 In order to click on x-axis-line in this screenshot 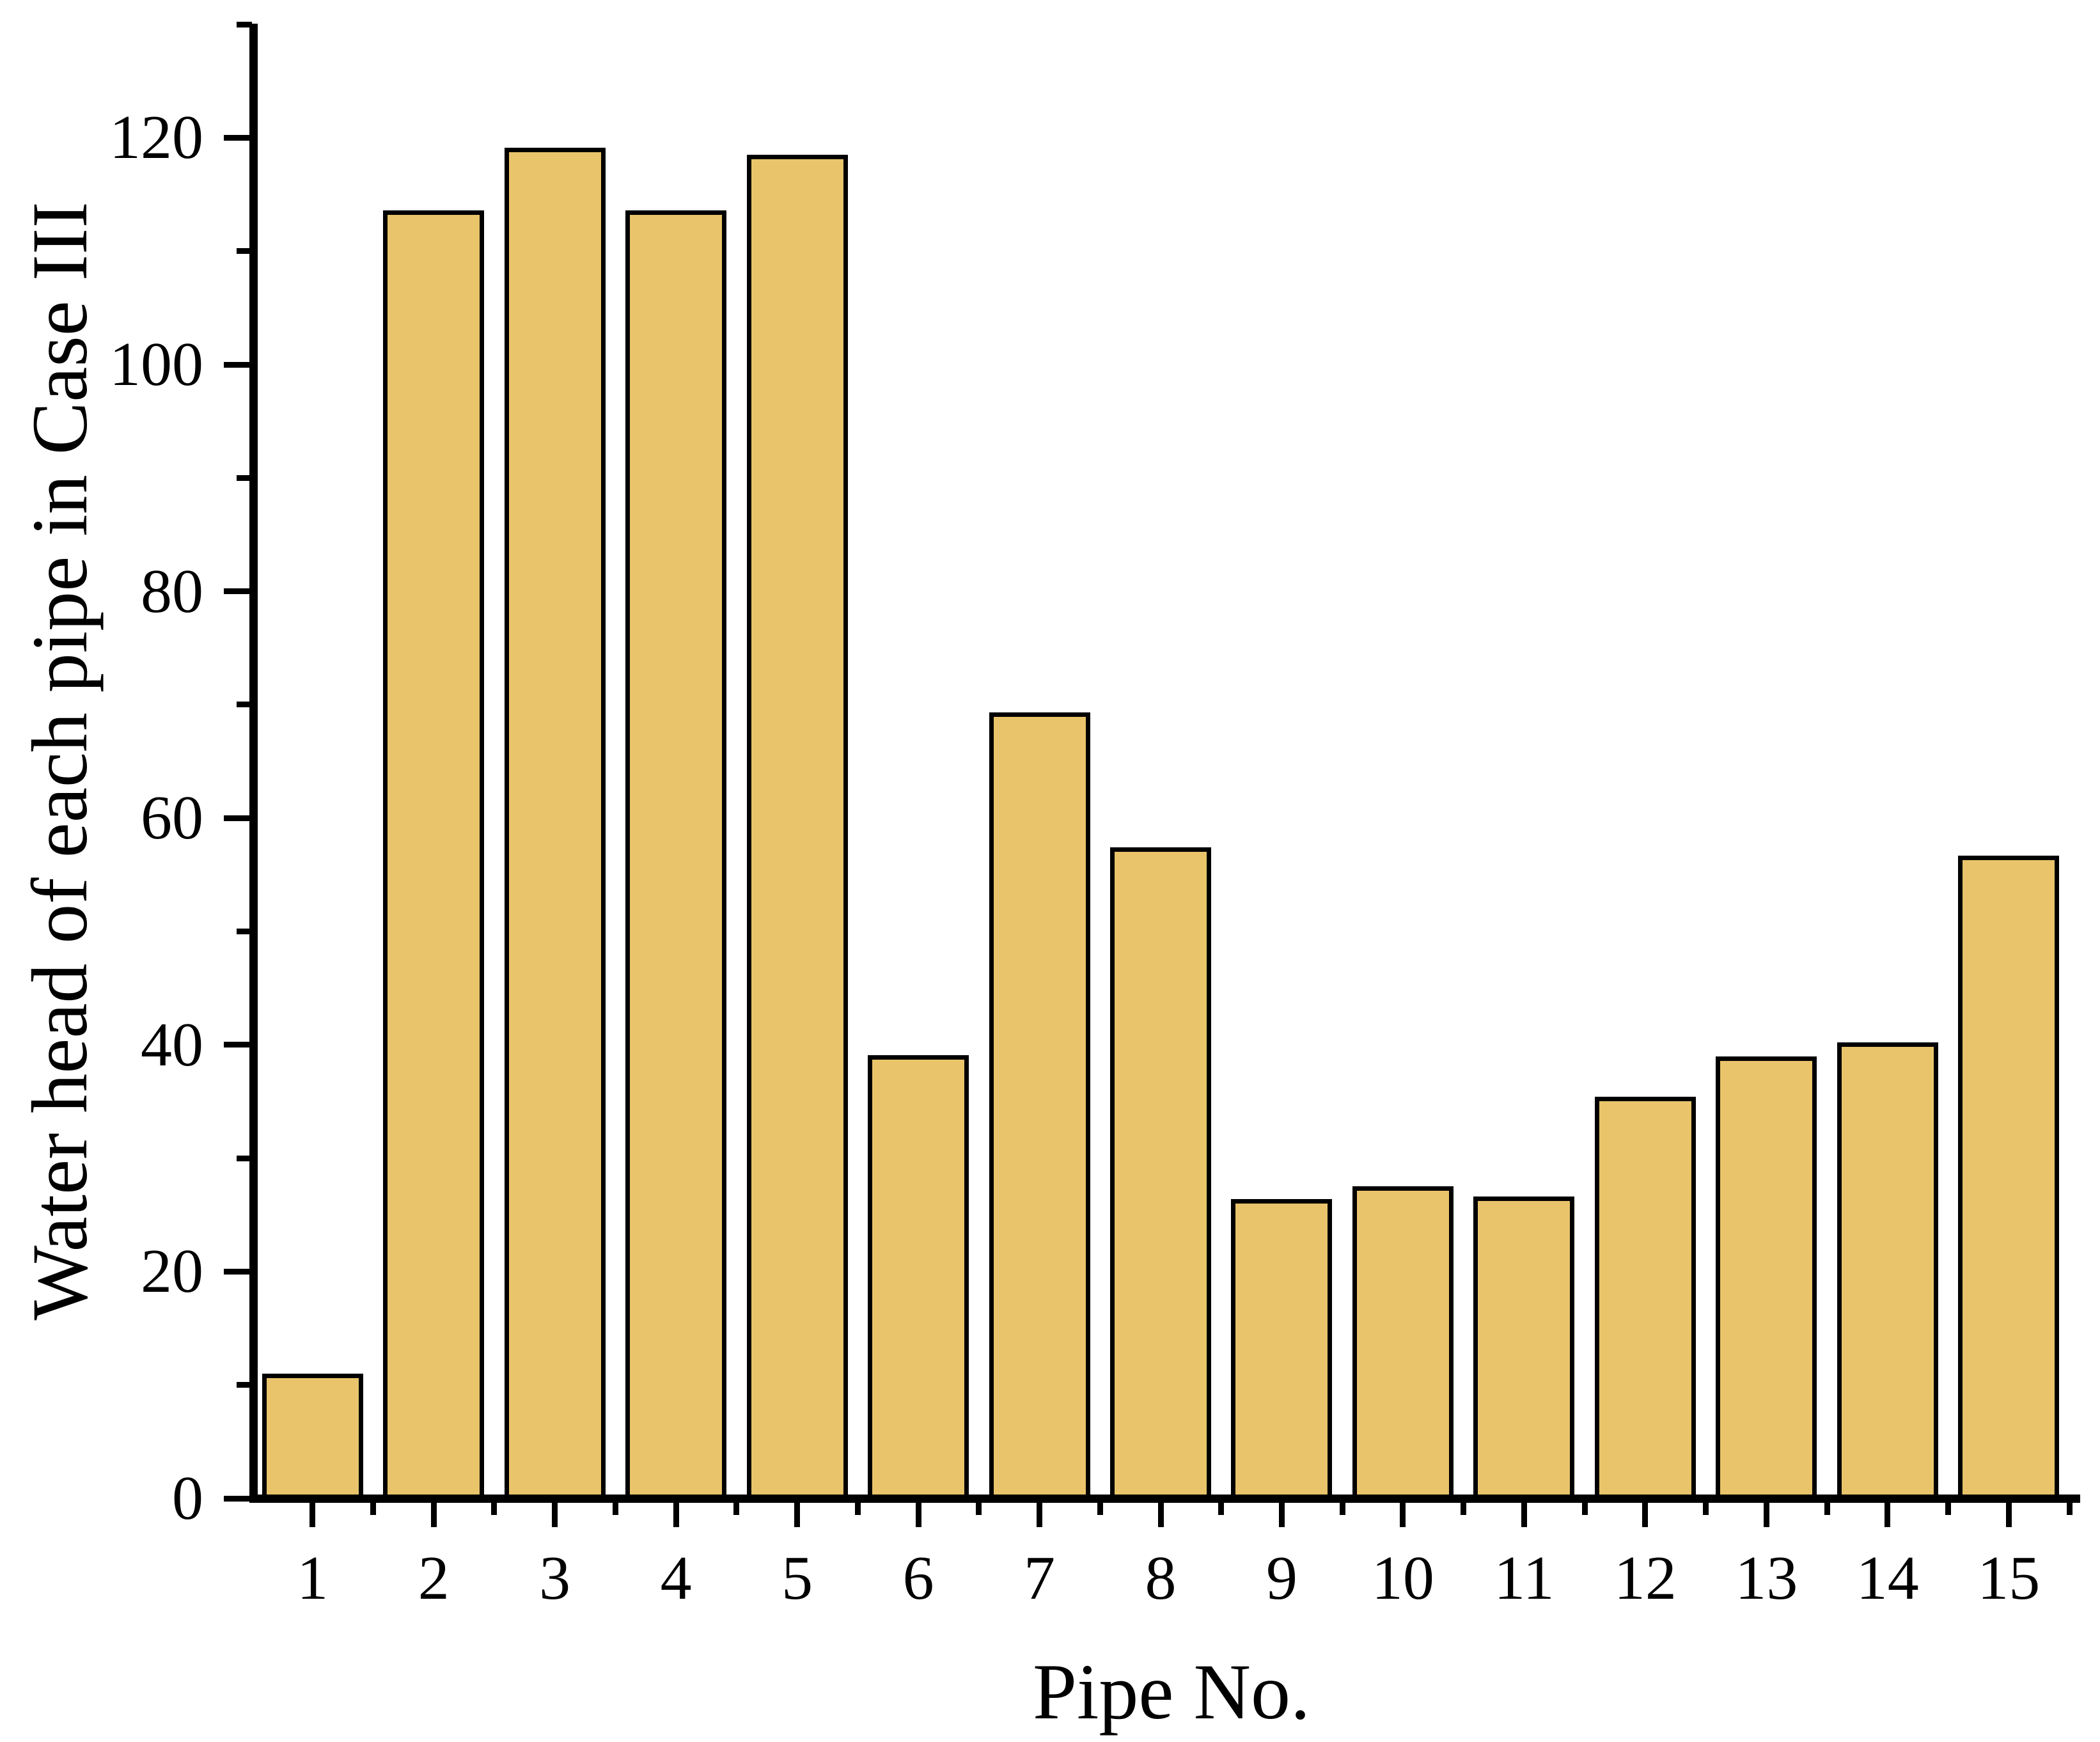, I will do `click(1164, 1499)`.